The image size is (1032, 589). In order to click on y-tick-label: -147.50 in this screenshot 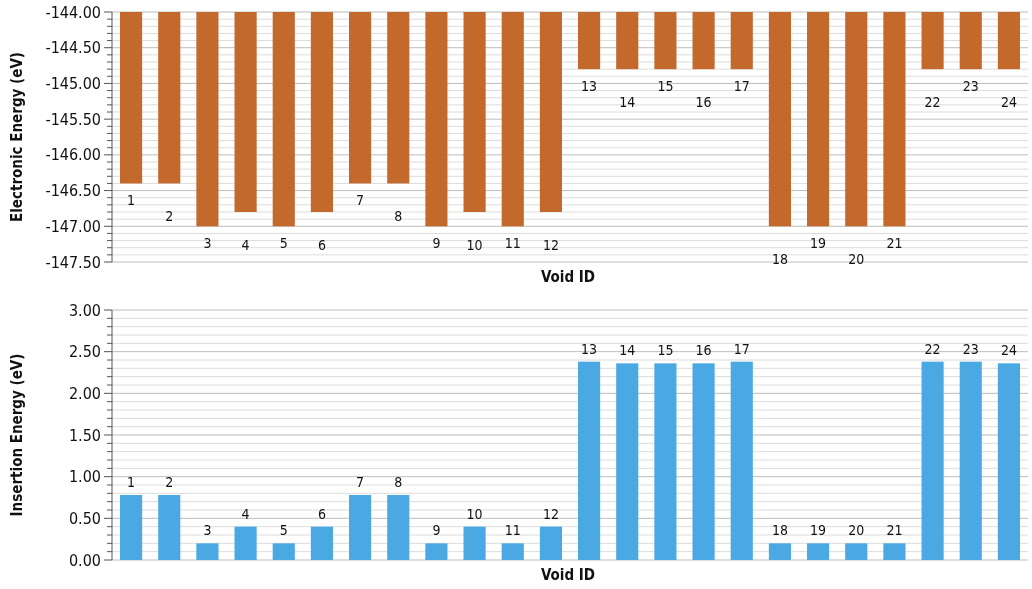, I will do `click(73, 262)`.